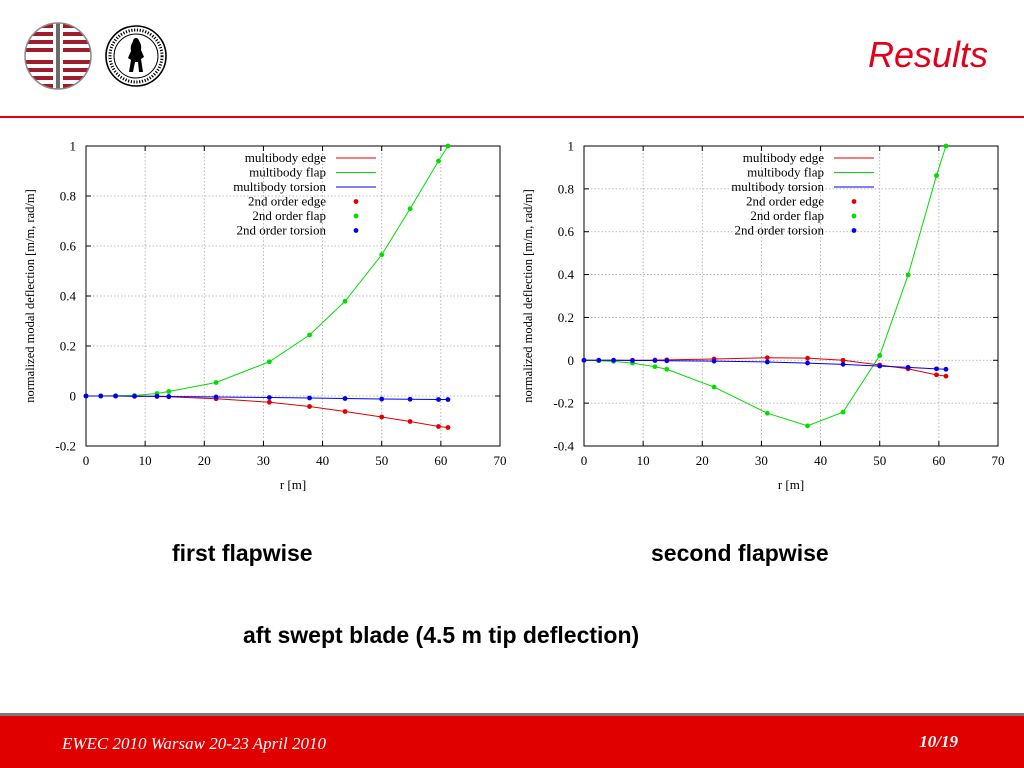 This screenshot has height=768, width=1024. What do you see at coordinates (783, 157) in the screenshot?
I see `legend-label: multibody edge` at bounding box center [783, 157].